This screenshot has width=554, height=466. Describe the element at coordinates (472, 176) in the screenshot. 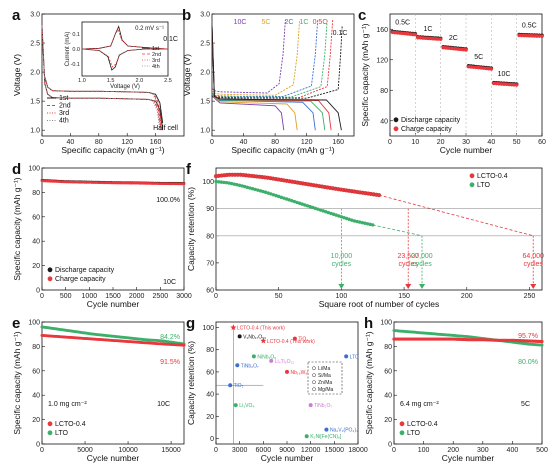

I see `f-legend-lcto-marker` at that location.